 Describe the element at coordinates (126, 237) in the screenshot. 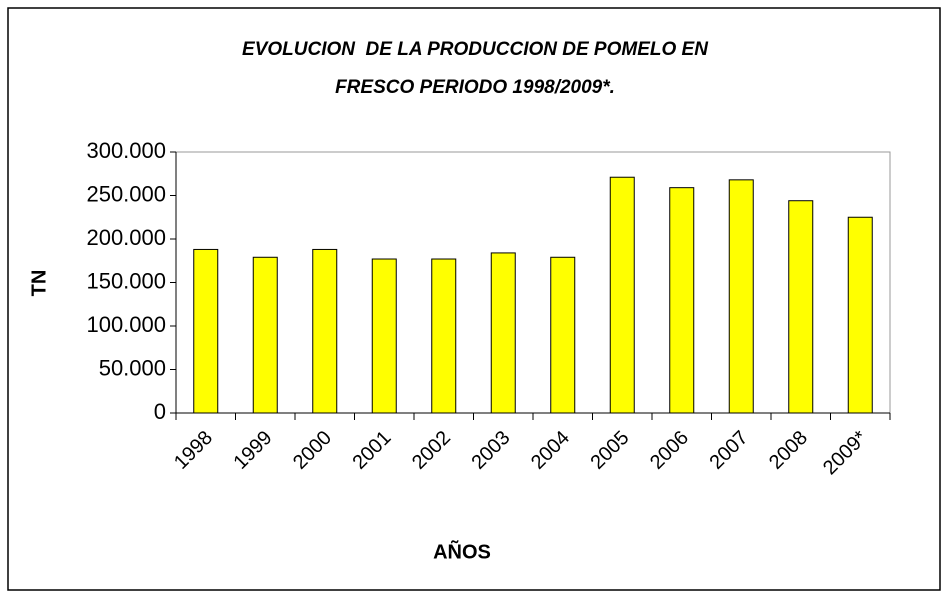

I see `y-tick-label: 200.000` at that location.